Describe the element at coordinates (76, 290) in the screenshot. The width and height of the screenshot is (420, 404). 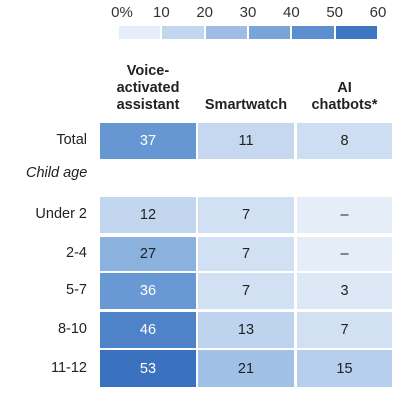
I see `row-label: 5-7` at that location.